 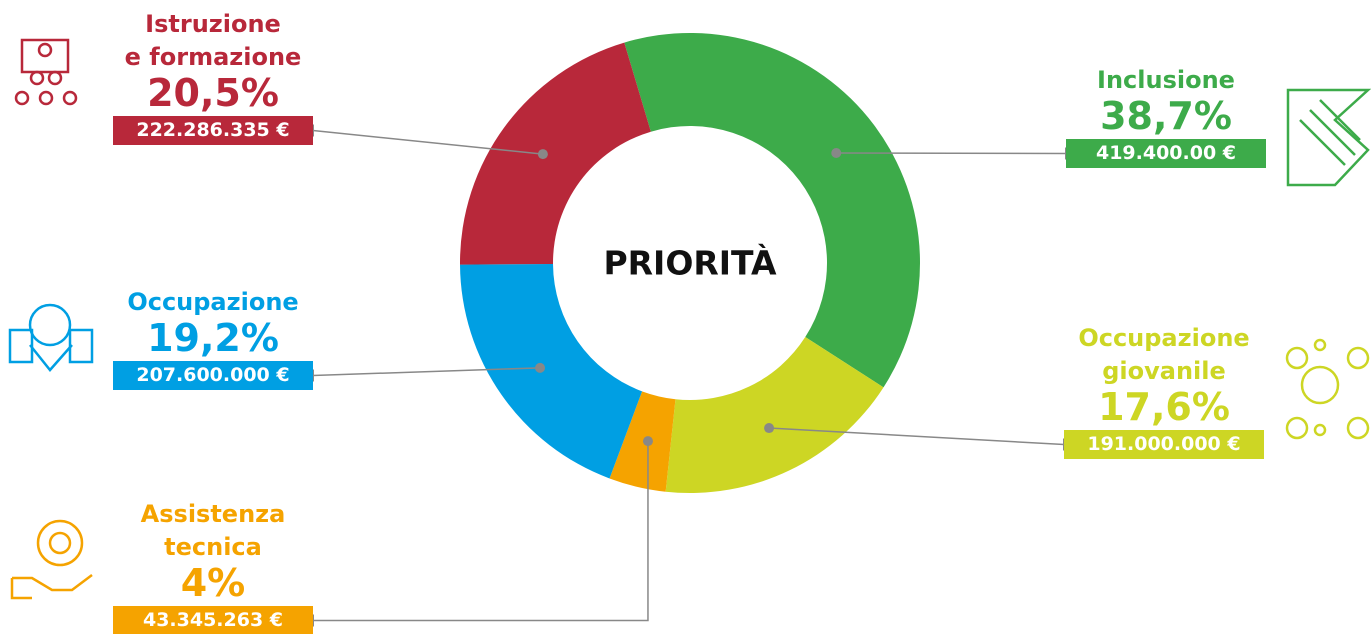 I want to click on value-label: 4%, so click(x=213, y=583).